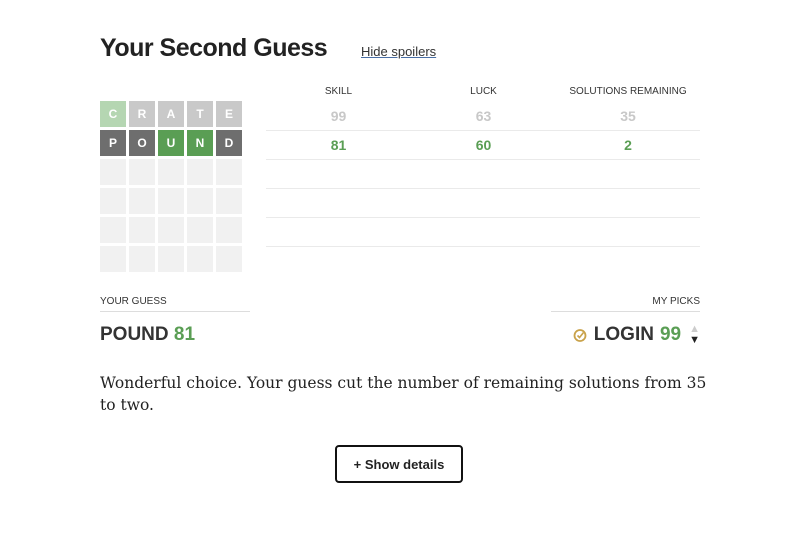  I want to click on your-guess: POUND 81, so click(147, 335).